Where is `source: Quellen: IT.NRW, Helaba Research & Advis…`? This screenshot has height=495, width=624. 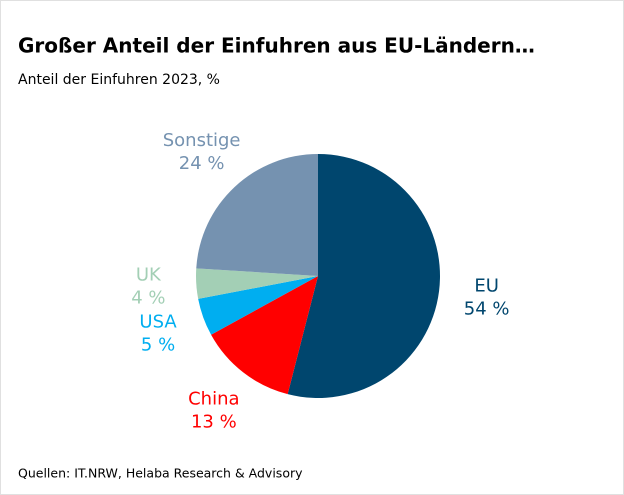 source: Quellen: IT.NRW, Helaba Research & Advis… is located at coordinates (160, 473).